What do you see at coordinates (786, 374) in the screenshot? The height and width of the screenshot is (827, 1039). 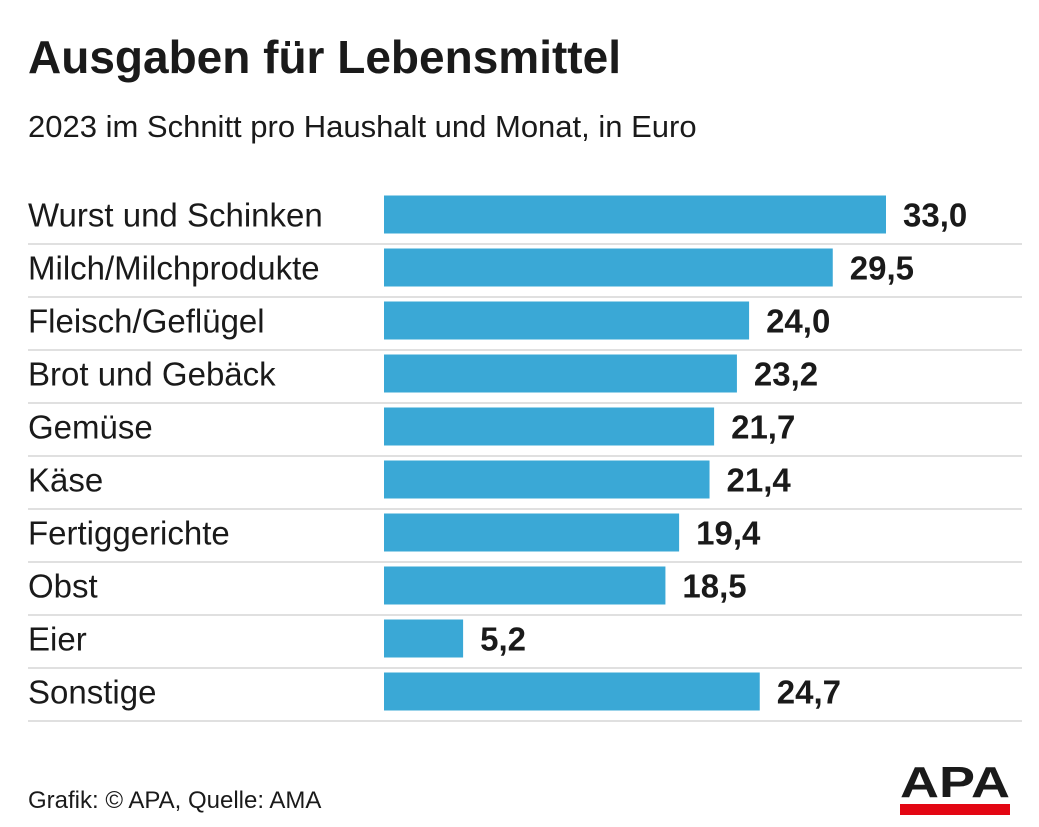 I see `value-label: 23,2` at bounding box center [786, 374].